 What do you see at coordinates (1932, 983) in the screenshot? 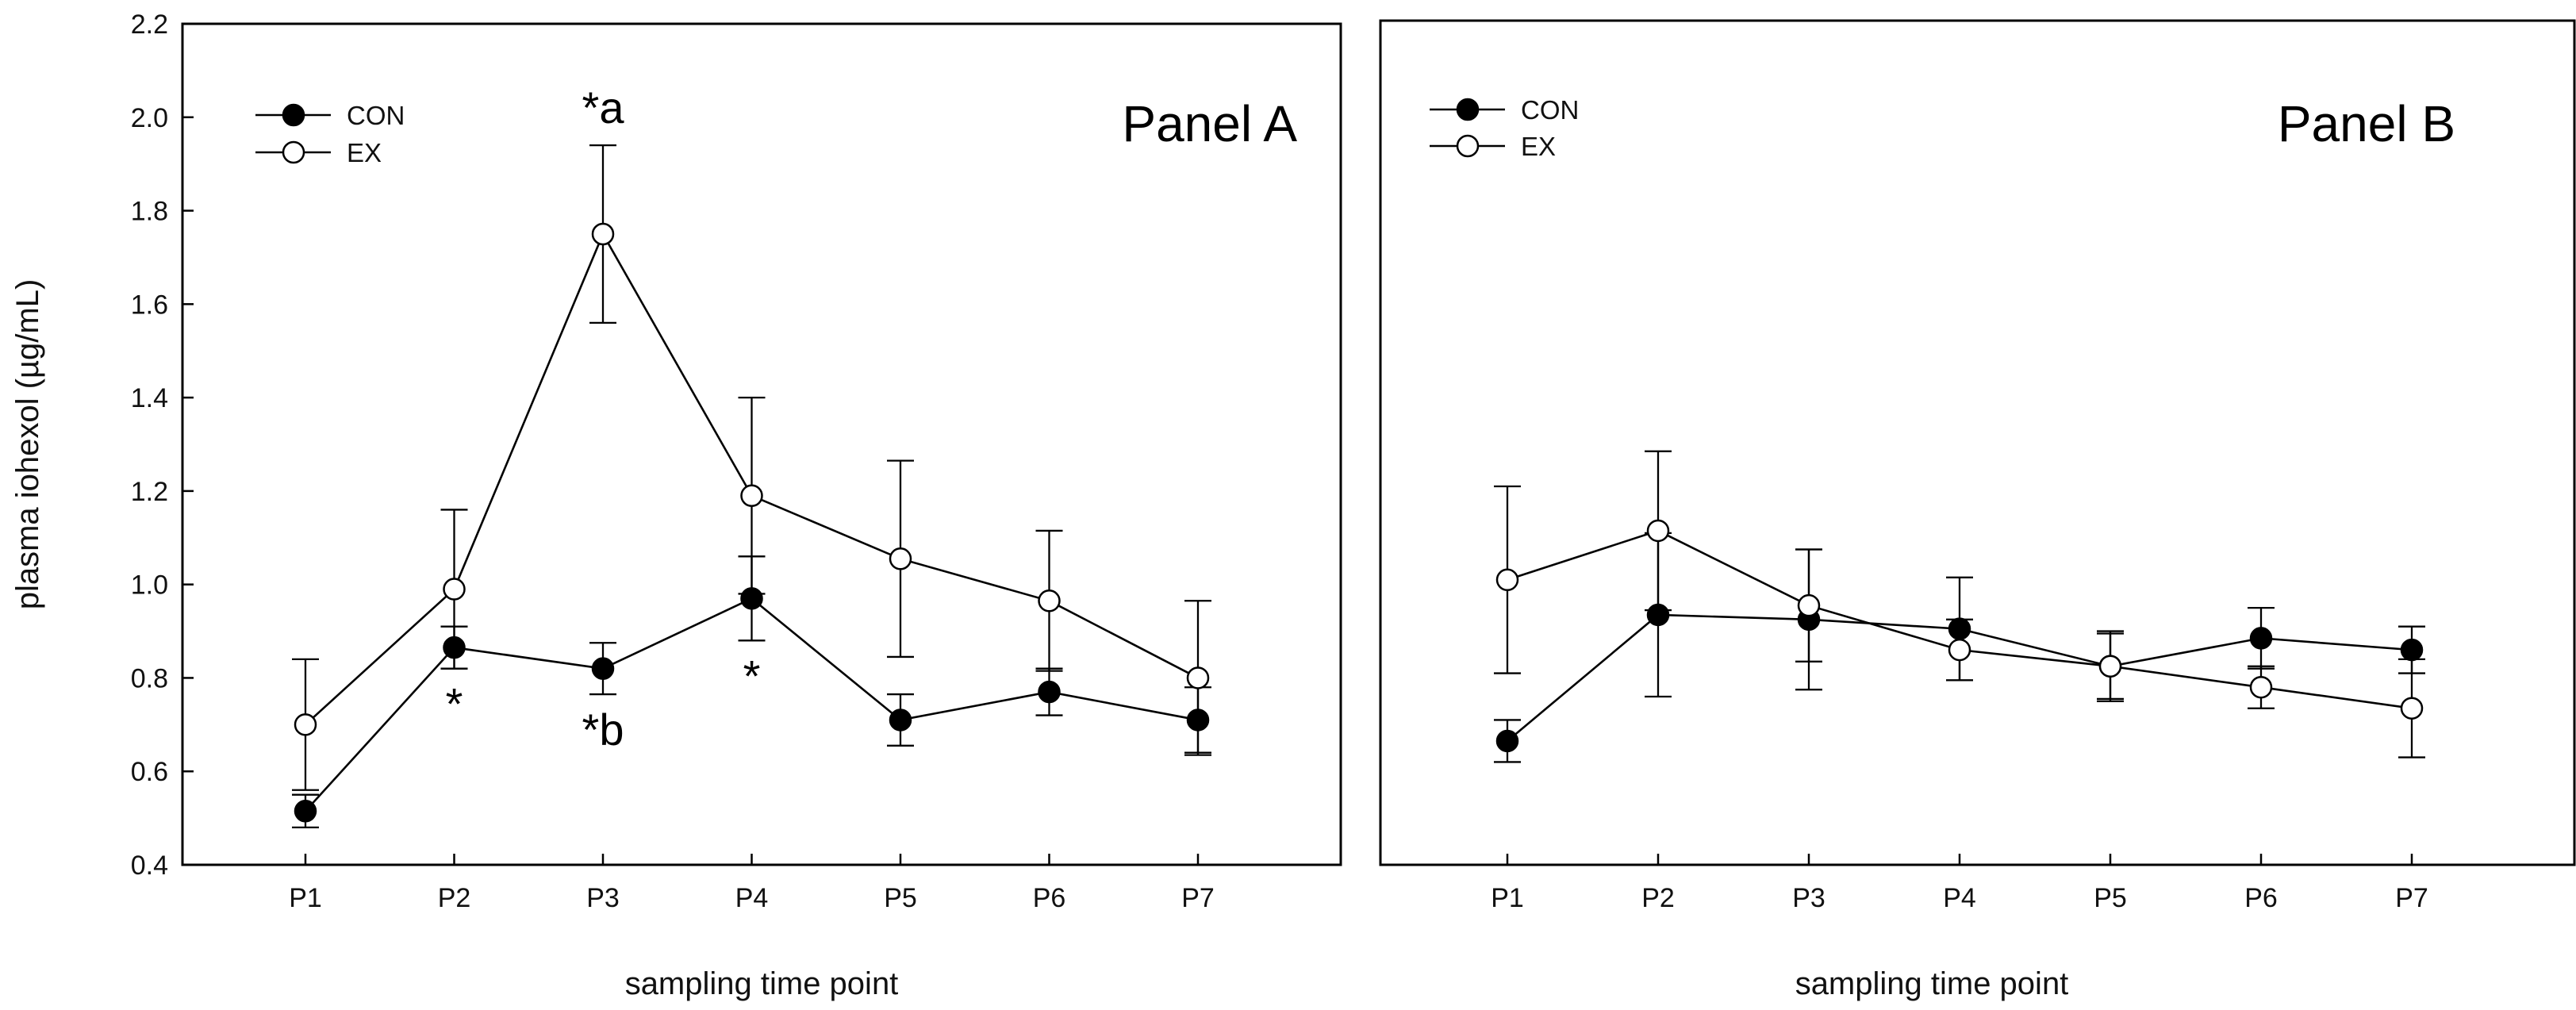
I see `panel-b-x-axis-title: sampling time point` at bounding box center [1932, 983].